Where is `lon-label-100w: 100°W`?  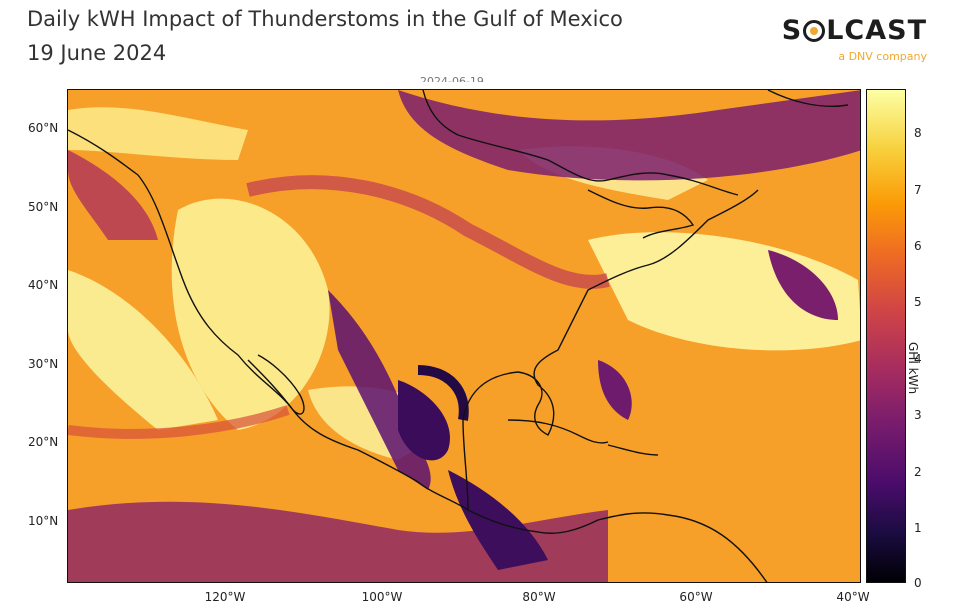 lon-label-100w: 100°W is located at coordinates (382, 597).